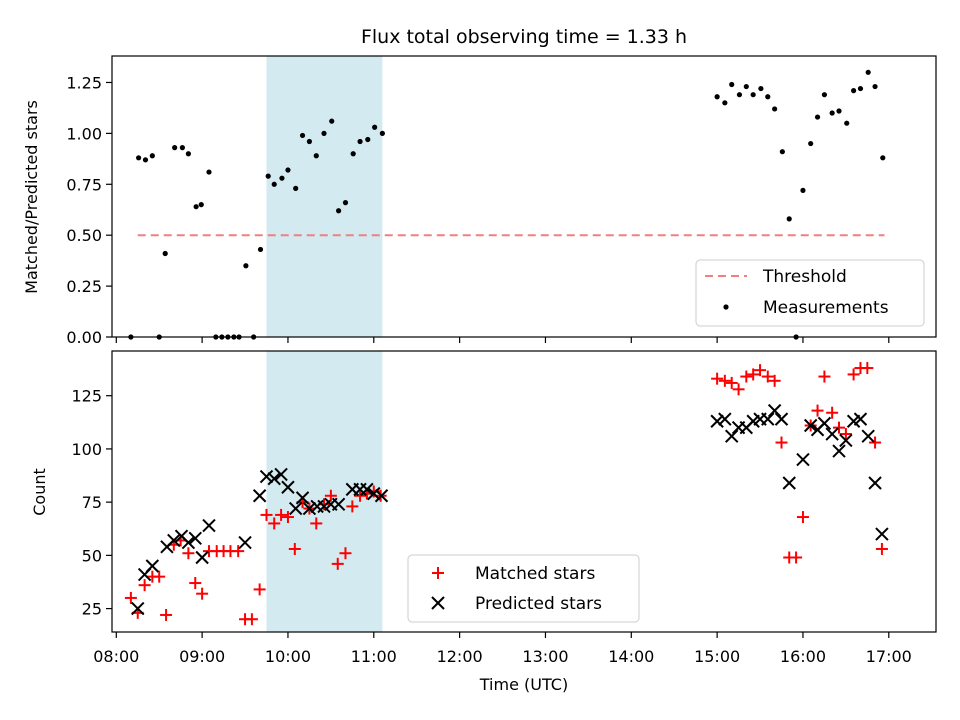 The image size is (960, 720). Describe the element at coordinates (39, 492) in the screenshot. I see `bottom-y-axis-label: Count` at that location.